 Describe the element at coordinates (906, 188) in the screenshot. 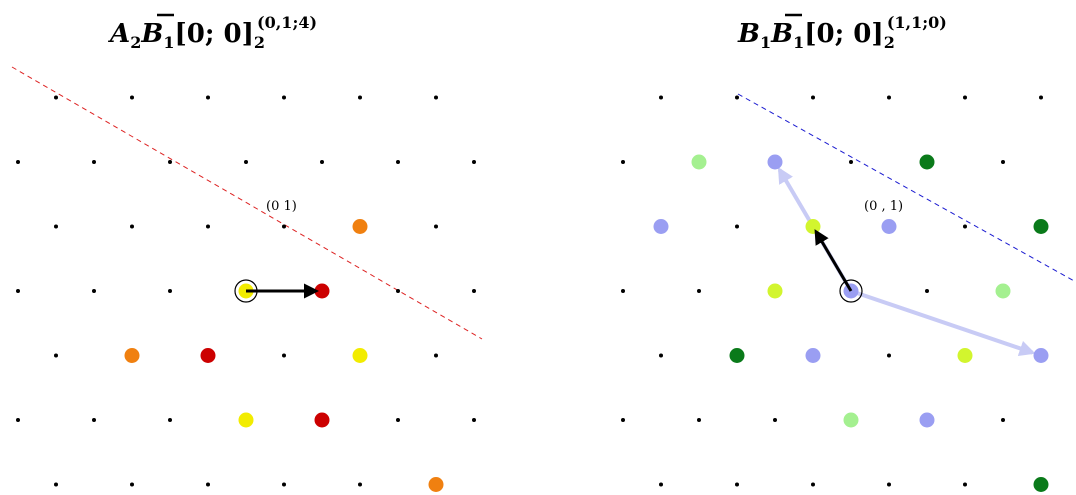

I see `dashed-line` at that location.